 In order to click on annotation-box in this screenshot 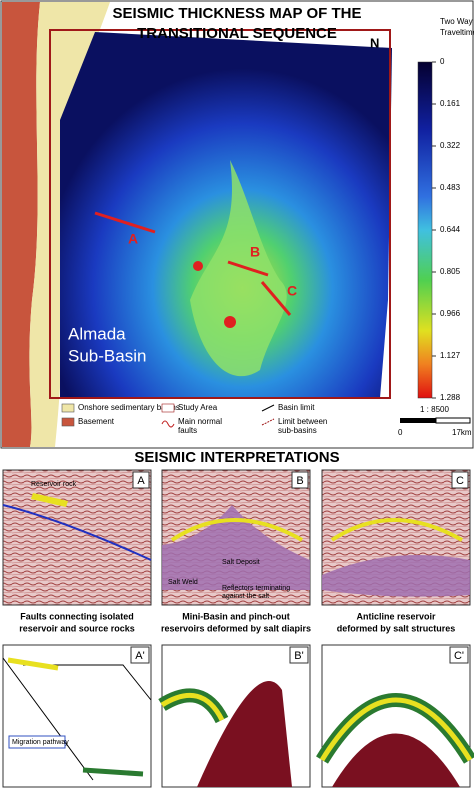, I will do `click(37, 742)`.